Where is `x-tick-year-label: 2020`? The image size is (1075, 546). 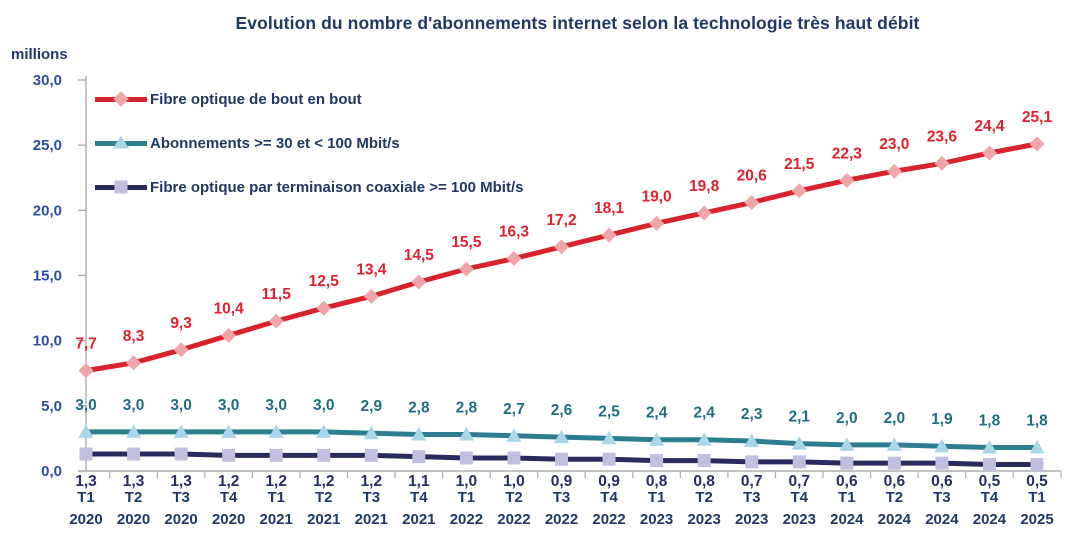
x-tick-year-label: 2020 is located at coordinates (85, 519).